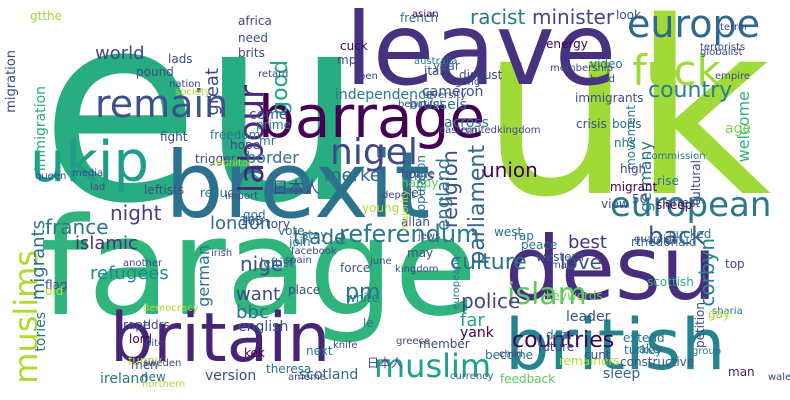 This screenshot has width=790, height=400. Describe the element at coordinates (421, 187) in the screenshot. I see `word-population: population` at that location.